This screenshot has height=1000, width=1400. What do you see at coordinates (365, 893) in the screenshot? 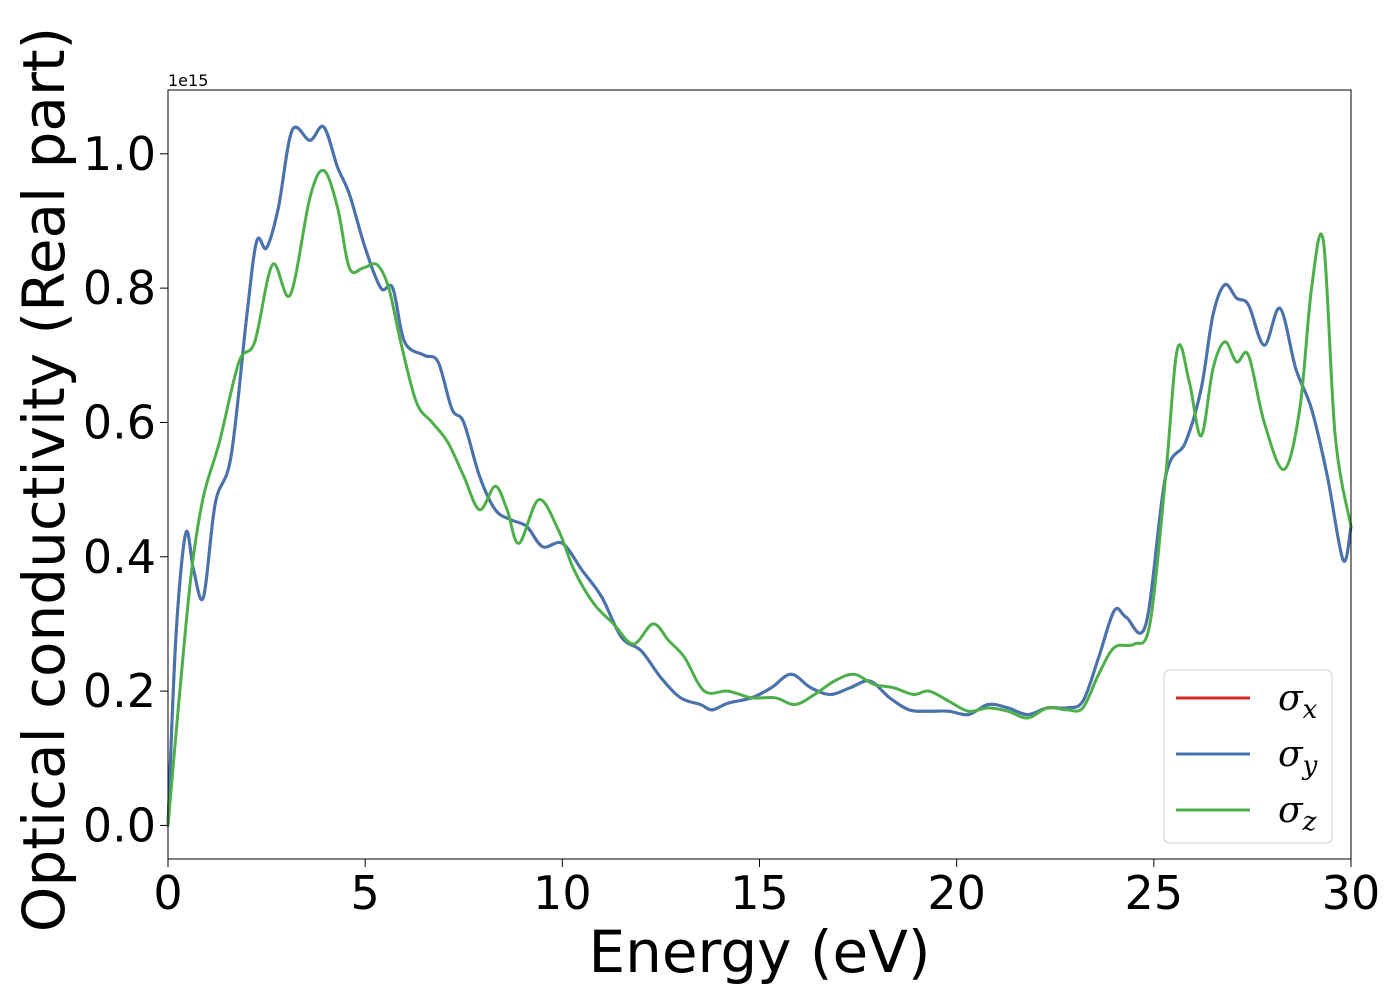
I see `x-tick-label: 5` at bounding box center [365, 893].